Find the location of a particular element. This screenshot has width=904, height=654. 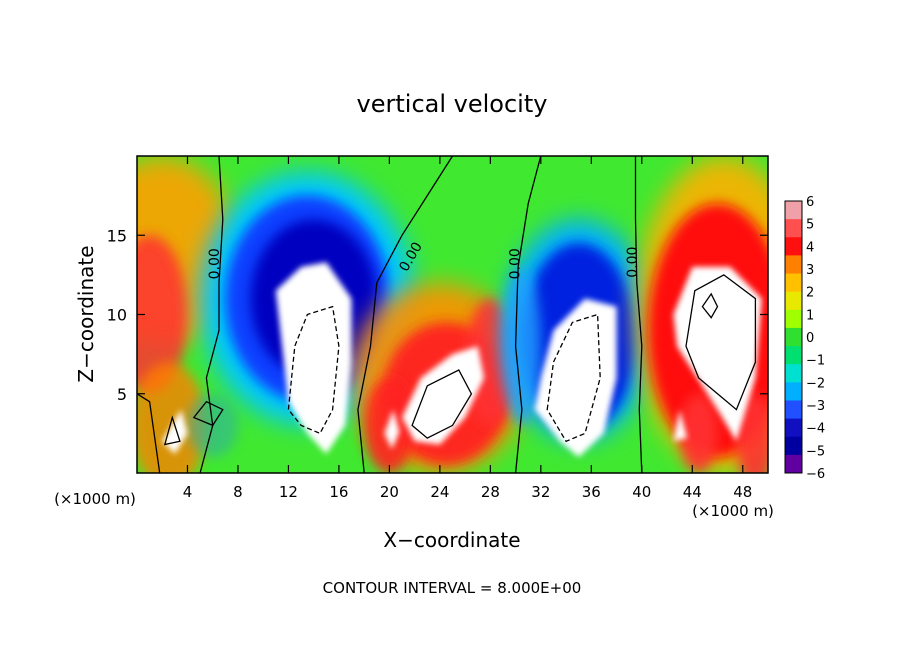

x-tick-label: 12 is located at coordinates (288, 492).